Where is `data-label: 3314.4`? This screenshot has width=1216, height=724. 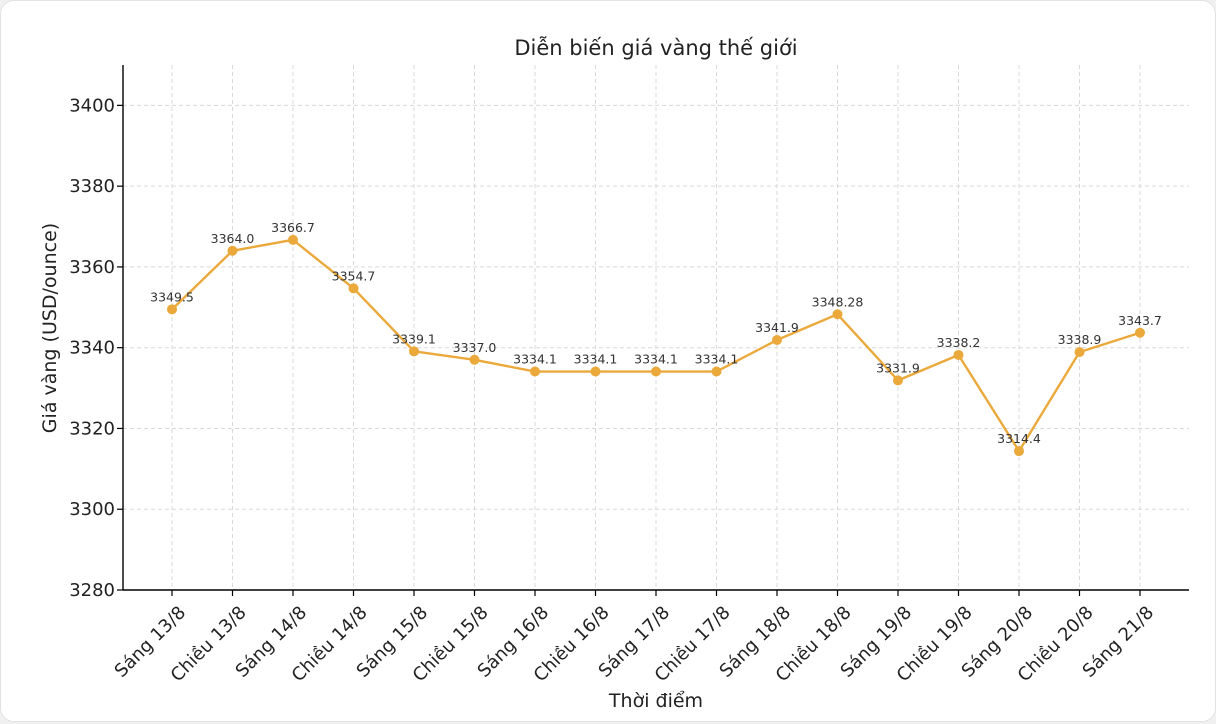 data-label: 3314.4 is located at coordinates (1019, 438).